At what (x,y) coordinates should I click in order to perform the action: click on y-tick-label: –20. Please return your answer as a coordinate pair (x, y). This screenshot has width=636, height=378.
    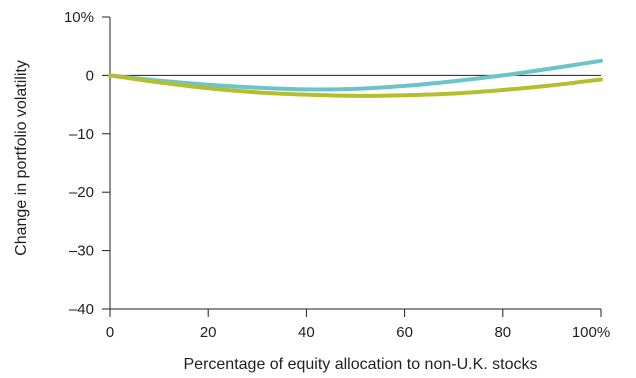
    Looking at the image, I should click on (81, 192).